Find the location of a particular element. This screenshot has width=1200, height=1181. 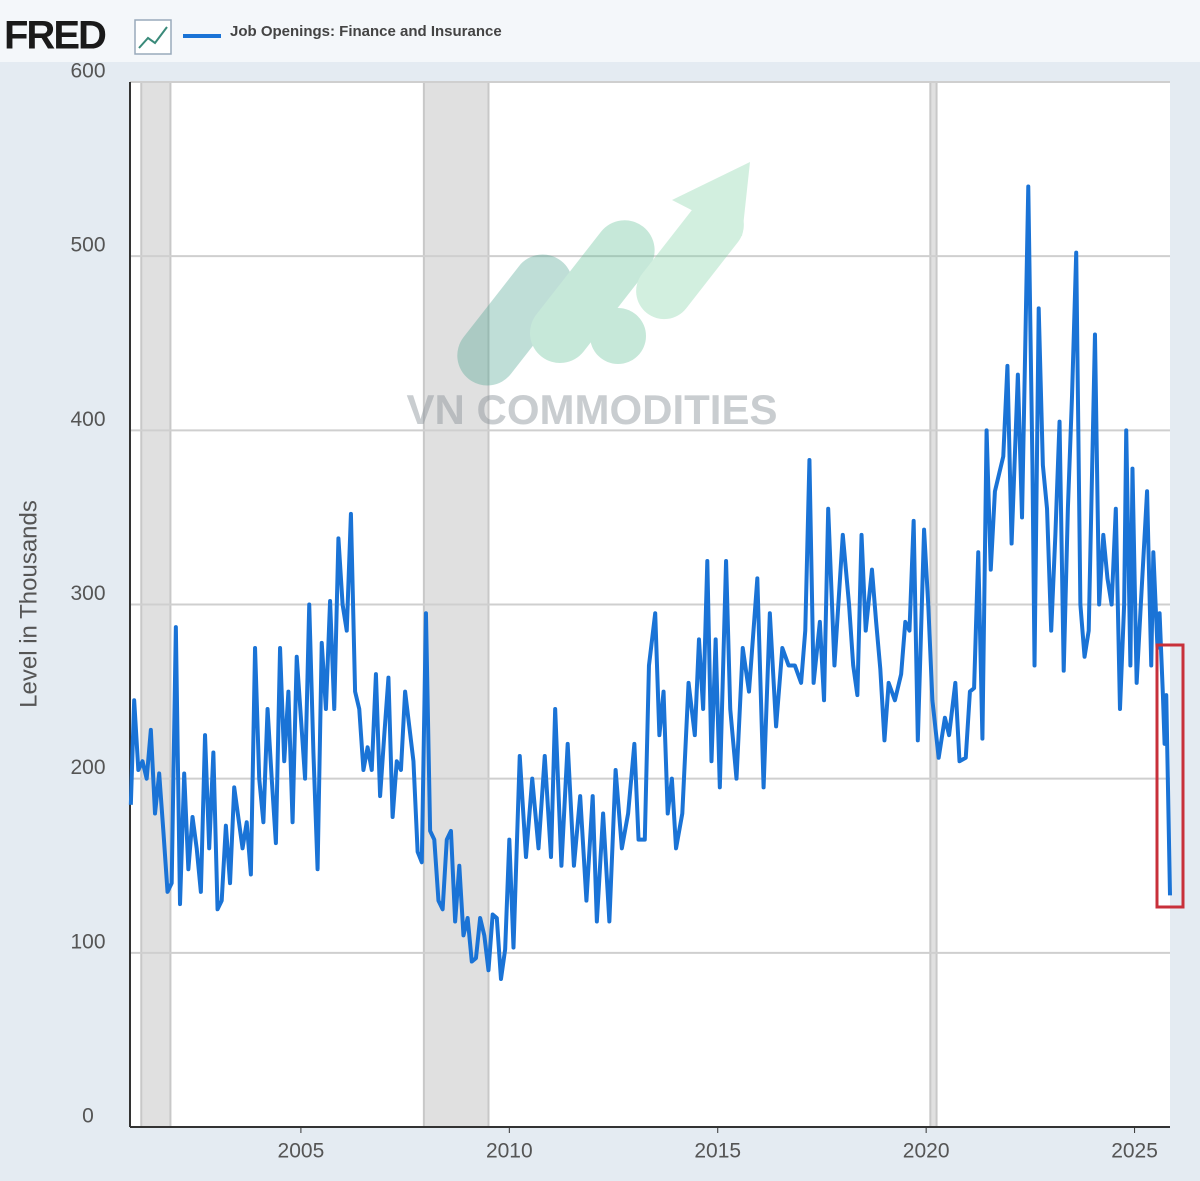

fred-logo: FRED is located at coordinates (55, 36).